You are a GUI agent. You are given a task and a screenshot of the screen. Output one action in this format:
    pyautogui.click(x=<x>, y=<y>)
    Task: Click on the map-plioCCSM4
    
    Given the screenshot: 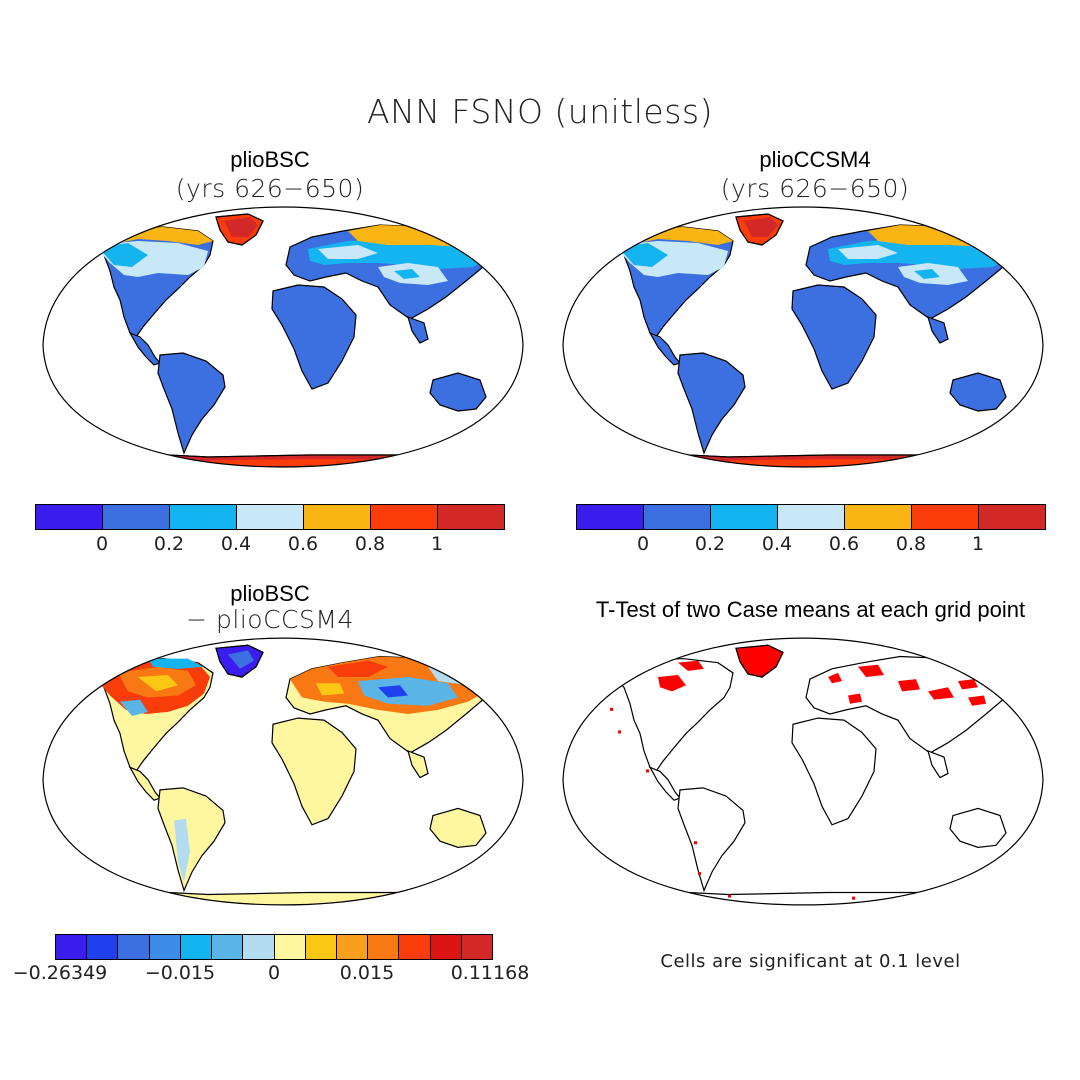 What is the action you would take?
    pyautogui.click(x=803, y=337)
    